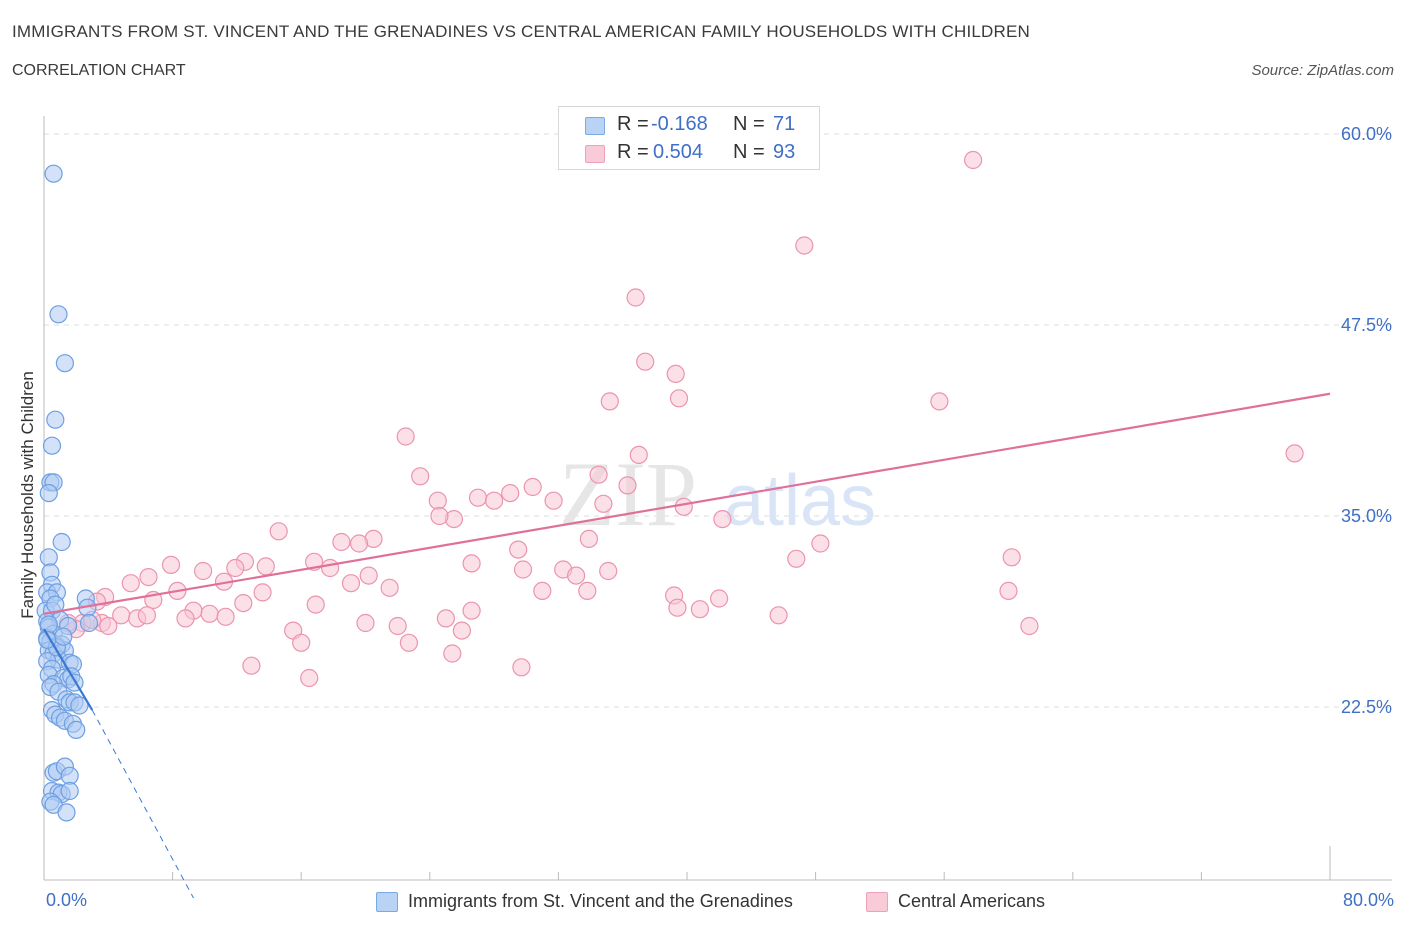 This screenshot has width=1406, height=930. Describe the element at coordinates (99, 70) in the screenshot. I see `chart-subtitle: CORRELATION CHART` at that location.